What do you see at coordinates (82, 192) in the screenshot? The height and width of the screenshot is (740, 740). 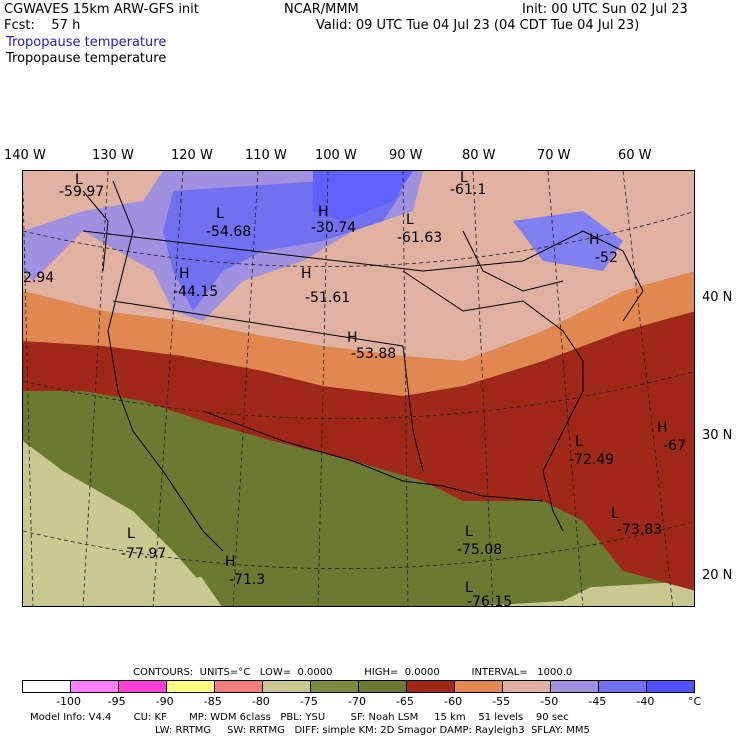 I see `lowhigh-value: -59.97` at bounding box center [82, 192].